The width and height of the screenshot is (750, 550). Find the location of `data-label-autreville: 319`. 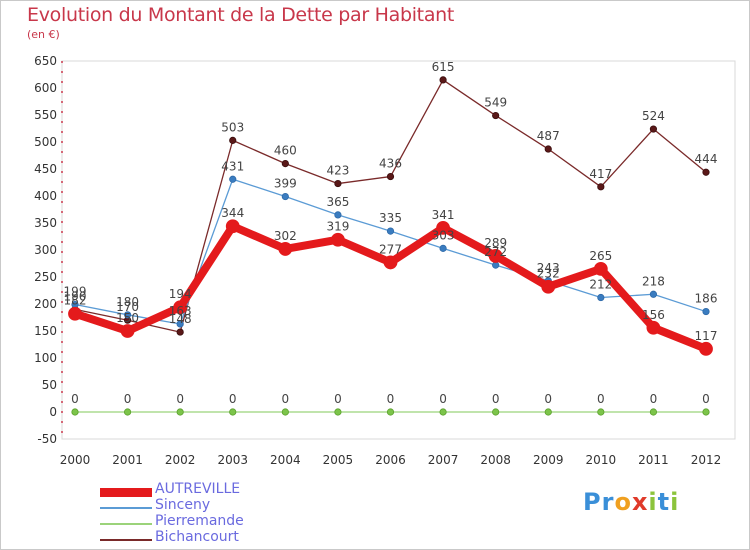

data-label-autreville: 319 is located at coordinates (337, 227).